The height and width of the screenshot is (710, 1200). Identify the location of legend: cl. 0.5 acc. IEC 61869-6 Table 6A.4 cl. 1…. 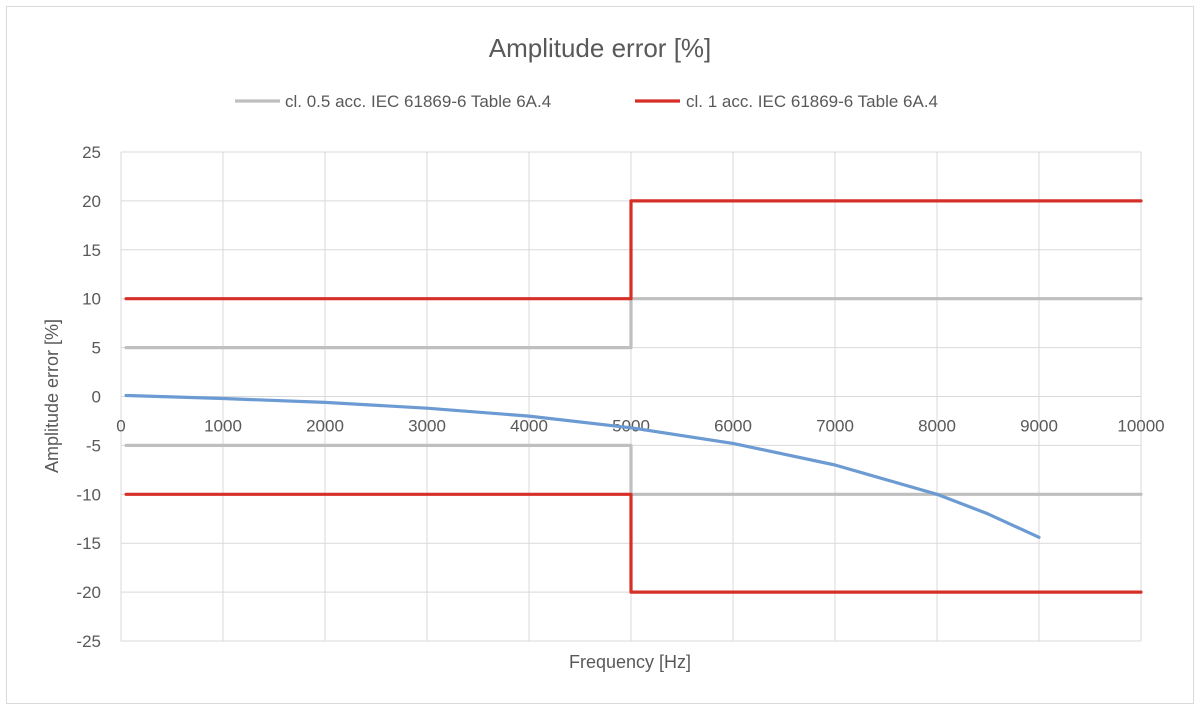
(586, 101).